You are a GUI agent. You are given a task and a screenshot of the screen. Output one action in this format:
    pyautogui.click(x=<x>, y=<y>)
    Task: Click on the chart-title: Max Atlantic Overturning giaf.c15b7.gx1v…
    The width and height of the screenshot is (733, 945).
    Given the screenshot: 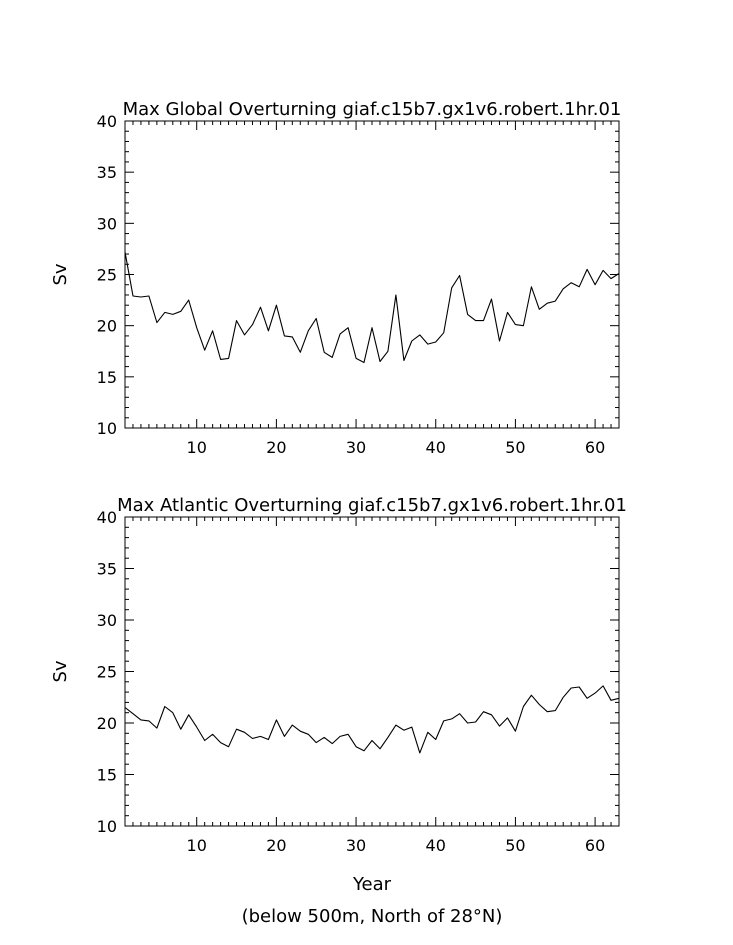 What is the action you would take?
    pyautogui.click(x=372, y=505)
    